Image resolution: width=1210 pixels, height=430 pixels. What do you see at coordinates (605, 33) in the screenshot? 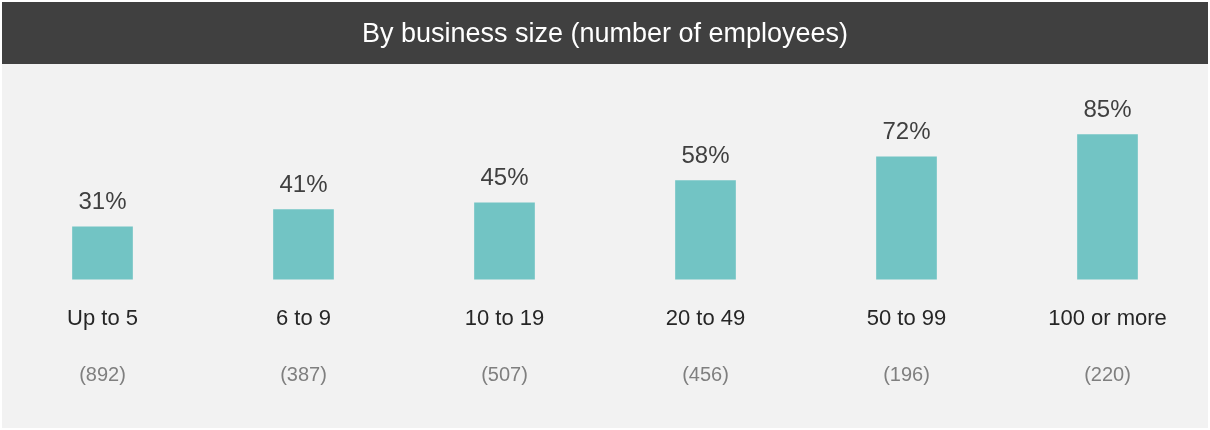
I see `chart-title: By business size (number of employees)` at bounding box center [605, 33].